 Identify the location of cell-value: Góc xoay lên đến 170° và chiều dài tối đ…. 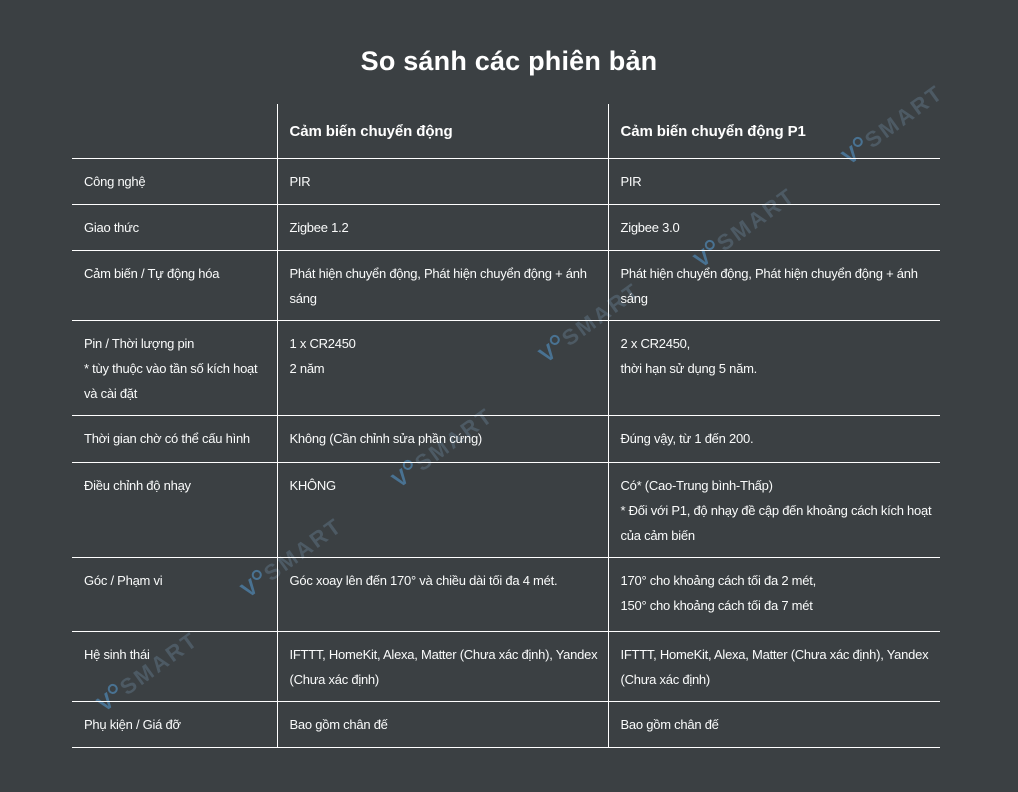
(442, 594).